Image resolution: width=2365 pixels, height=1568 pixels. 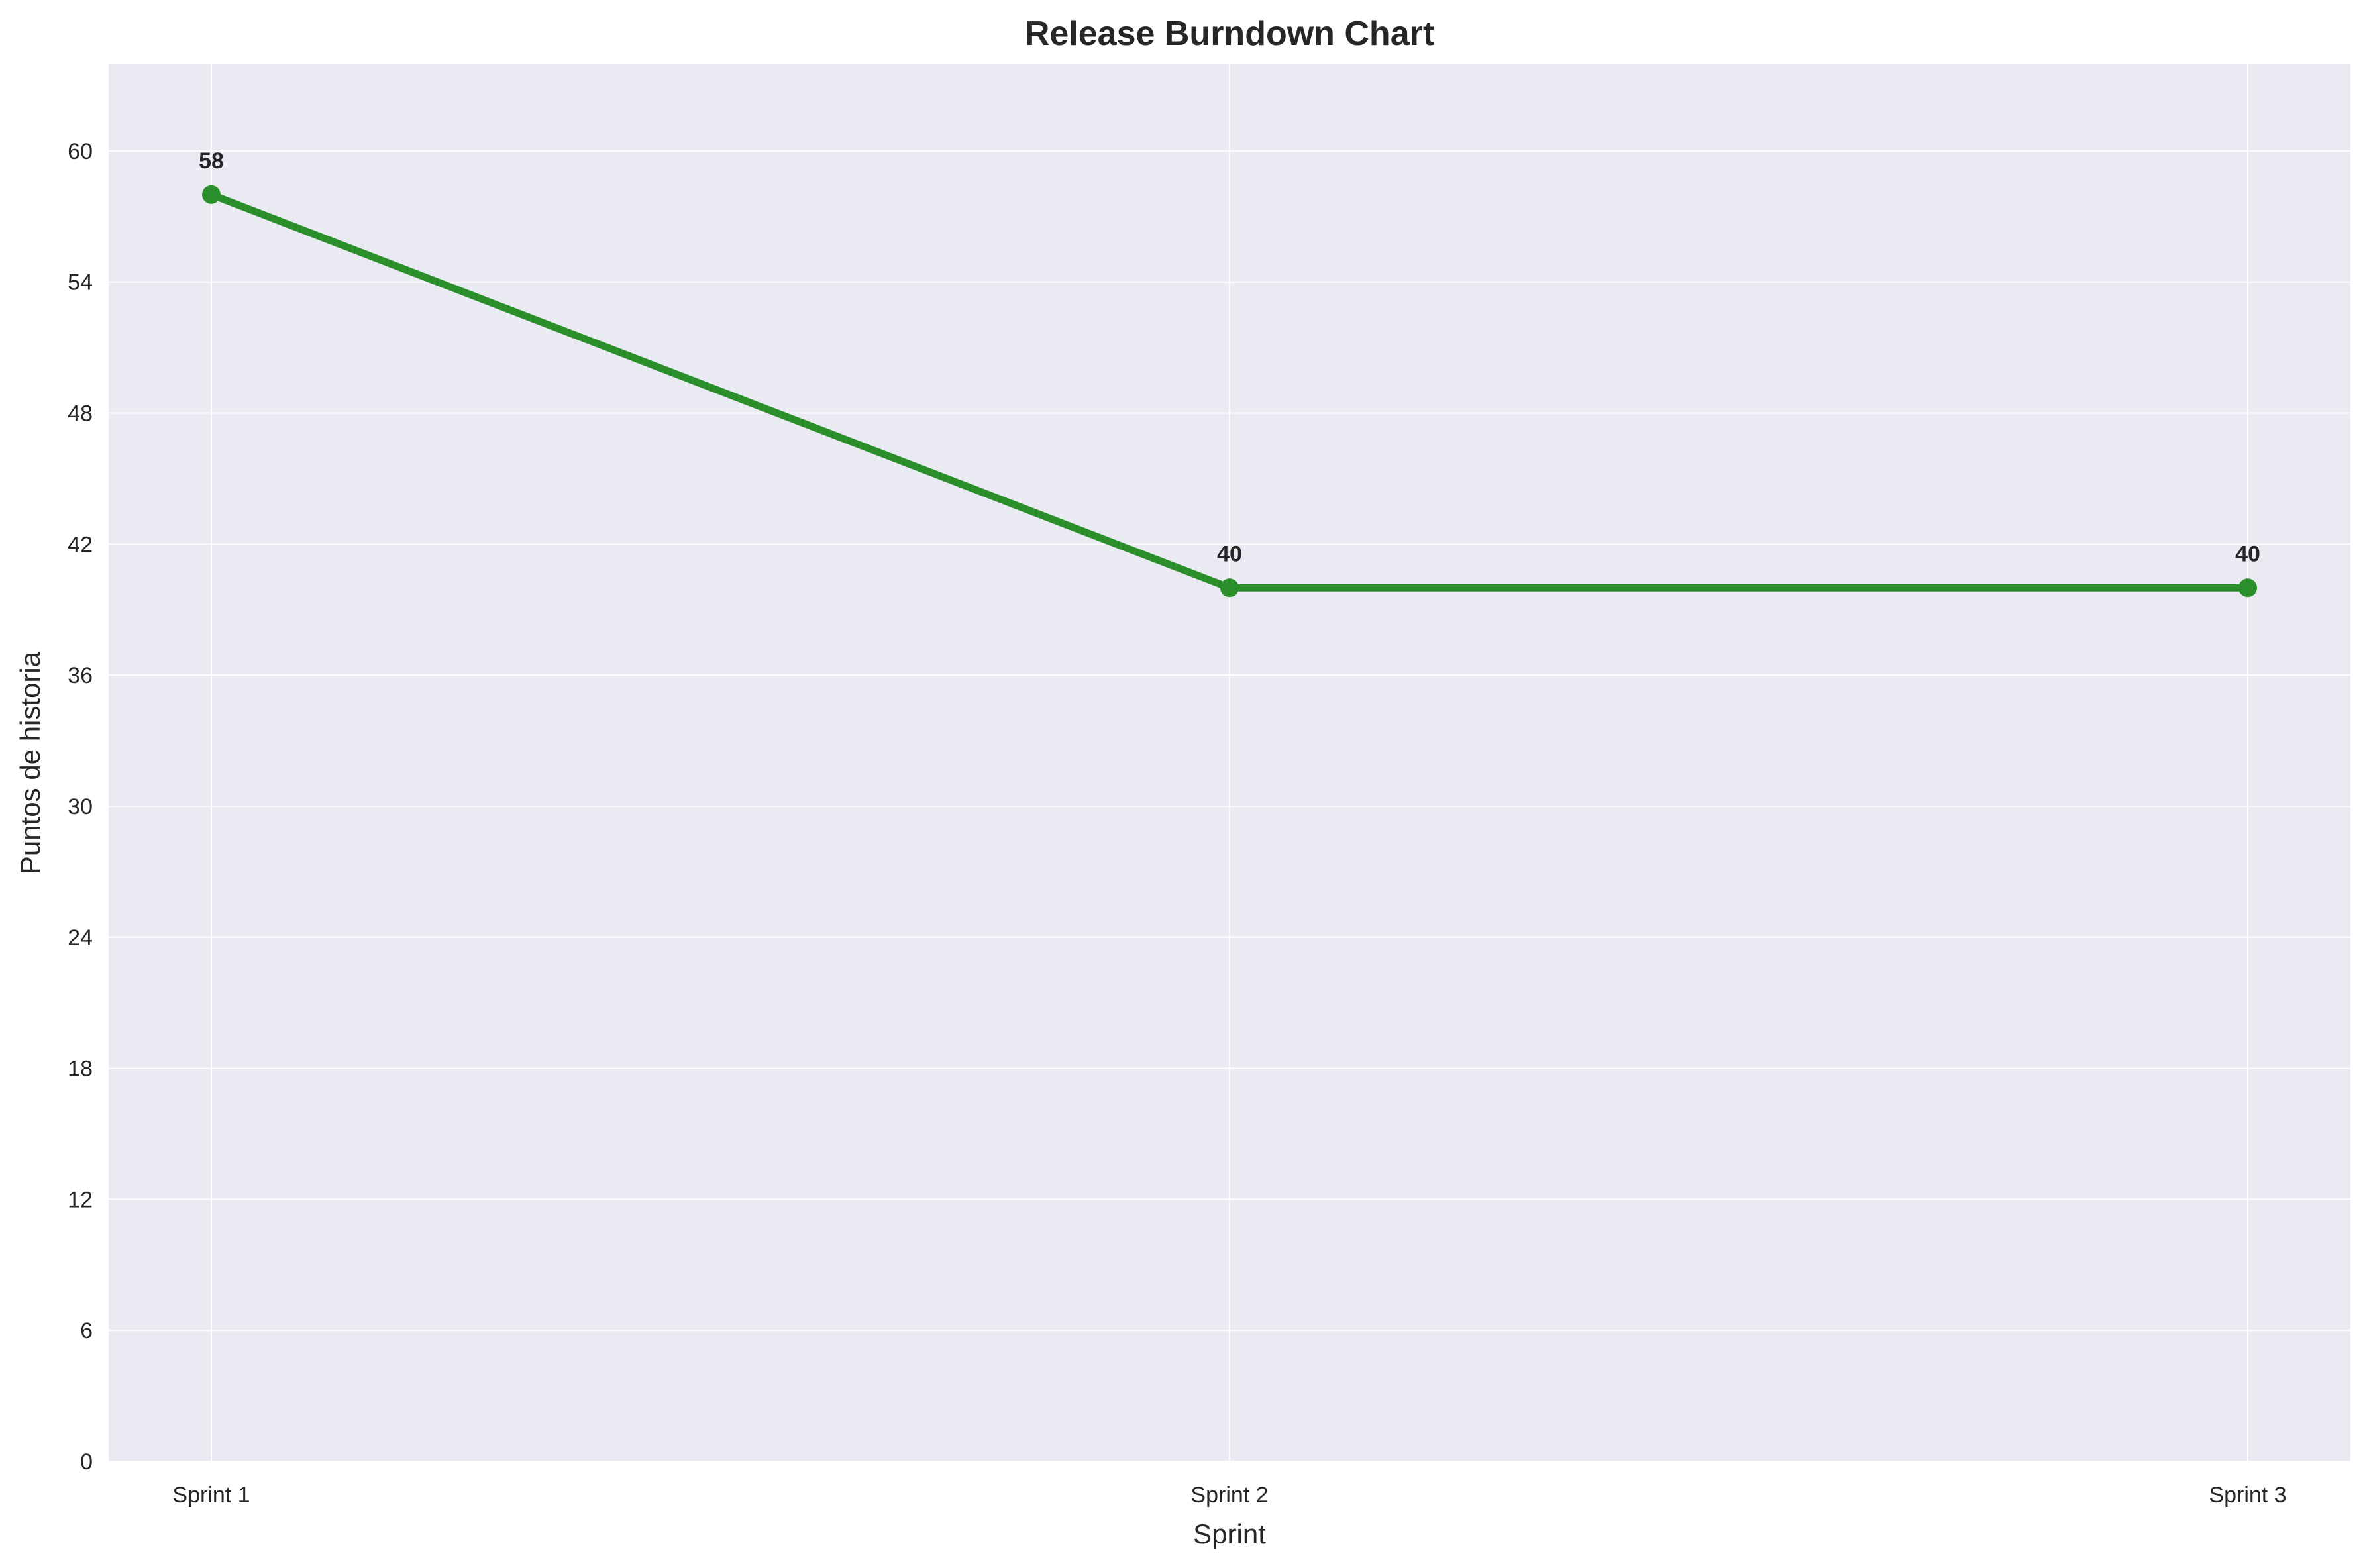 I want to click on y-tick-label: 42, so click(x=80, y=544).